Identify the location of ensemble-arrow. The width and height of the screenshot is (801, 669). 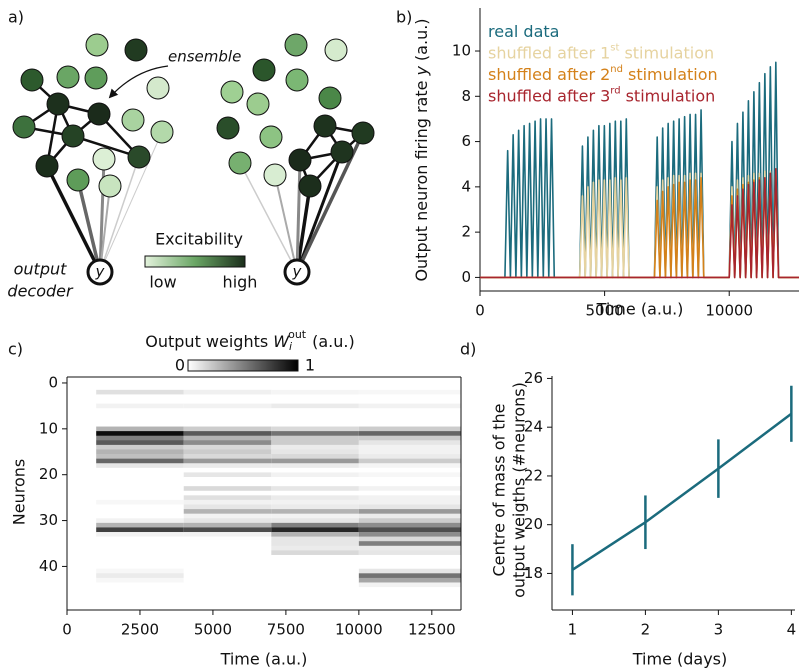
(138, 82).